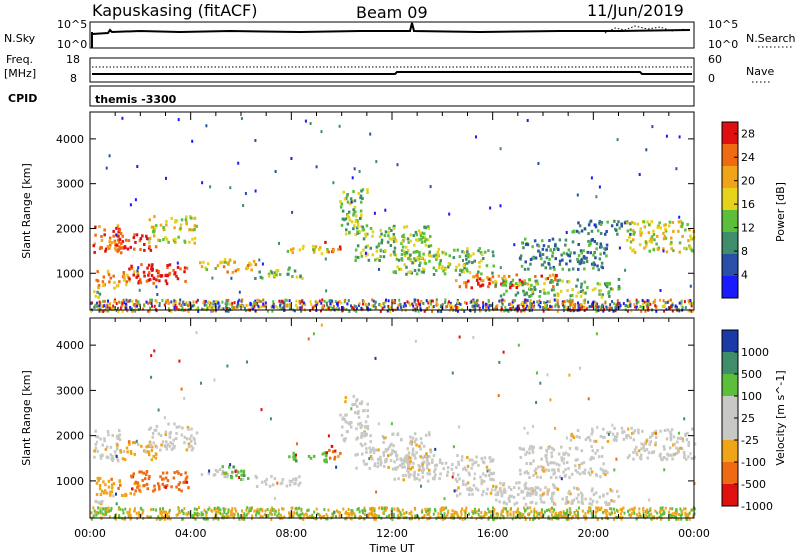 The height and width of the screenshot is (554, 800). What do you see at coordinates (711, 78) in the screenshot?
I see `nave-tick-bottom: 0` at bounding box center [711, 78].